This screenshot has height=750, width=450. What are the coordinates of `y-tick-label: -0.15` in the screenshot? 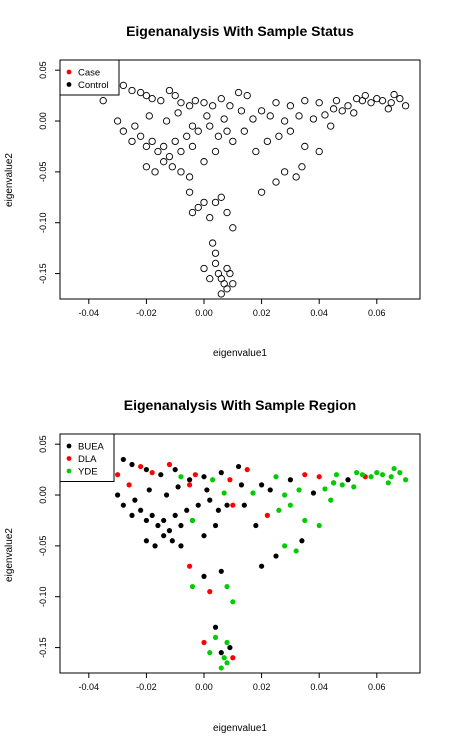 It's located at (43, 647).